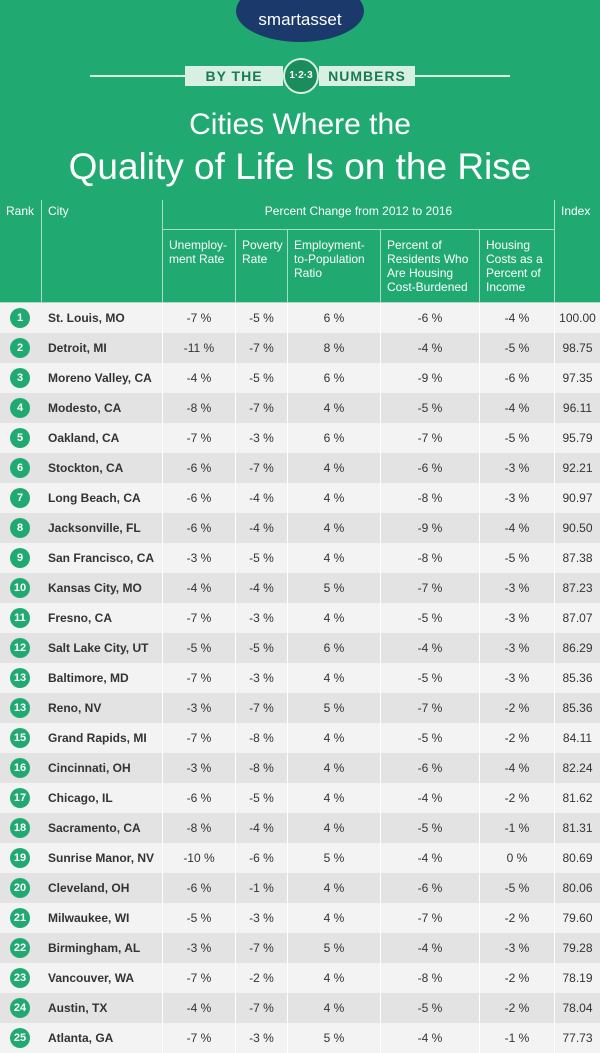 The width and height of the screenshot is (600, 1053). Describe the element at coordinates (20, 828) in the screenshot. I see `rank-badge: 18` at that location.